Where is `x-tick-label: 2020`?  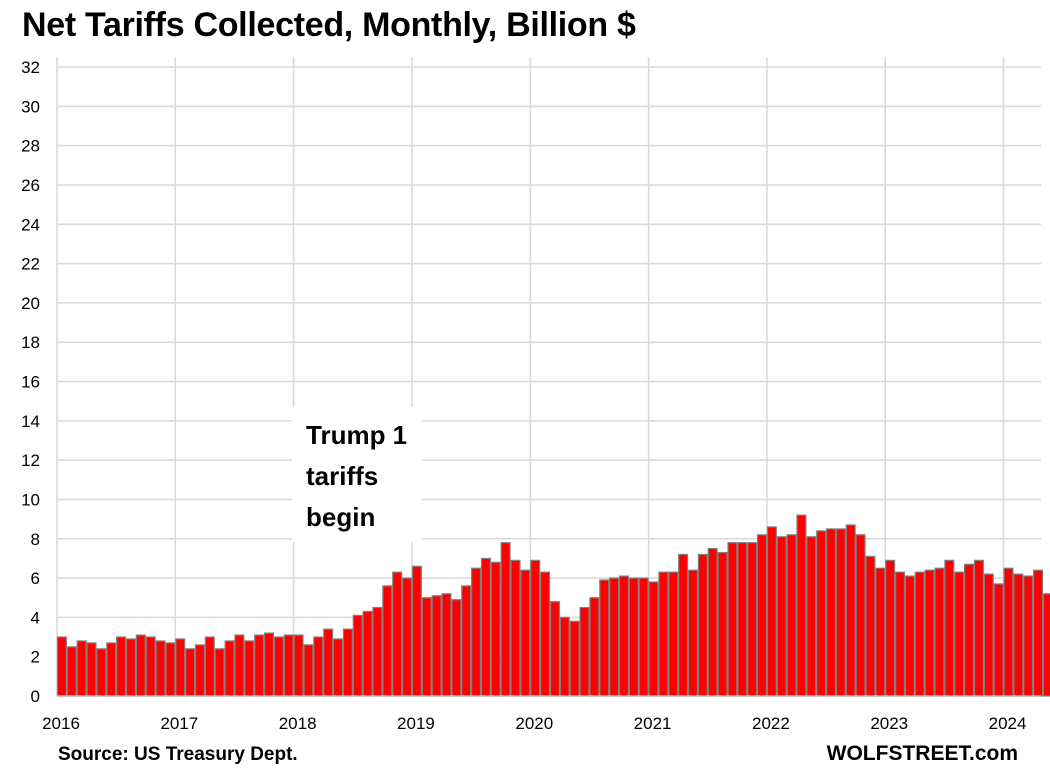
x-tick-label: 2020 is located at coordinates (534, 723).